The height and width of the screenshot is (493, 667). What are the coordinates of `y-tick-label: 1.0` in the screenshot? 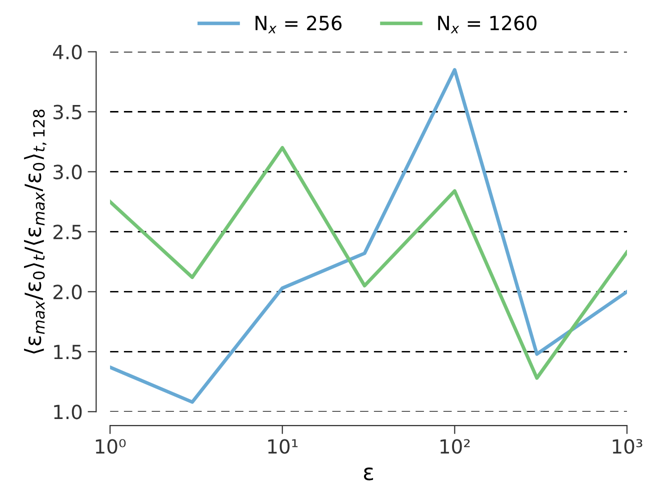 It's located at (68, 412).